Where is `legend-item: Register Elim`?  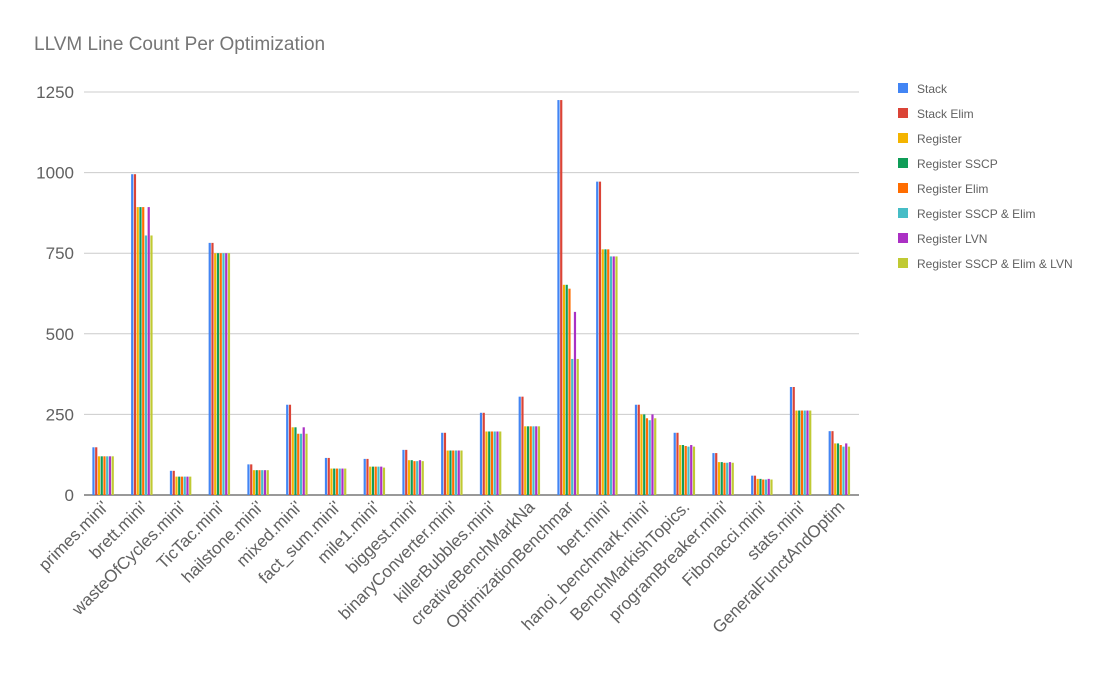
legend-item: Register Elim is located at coordinates (943, 189).